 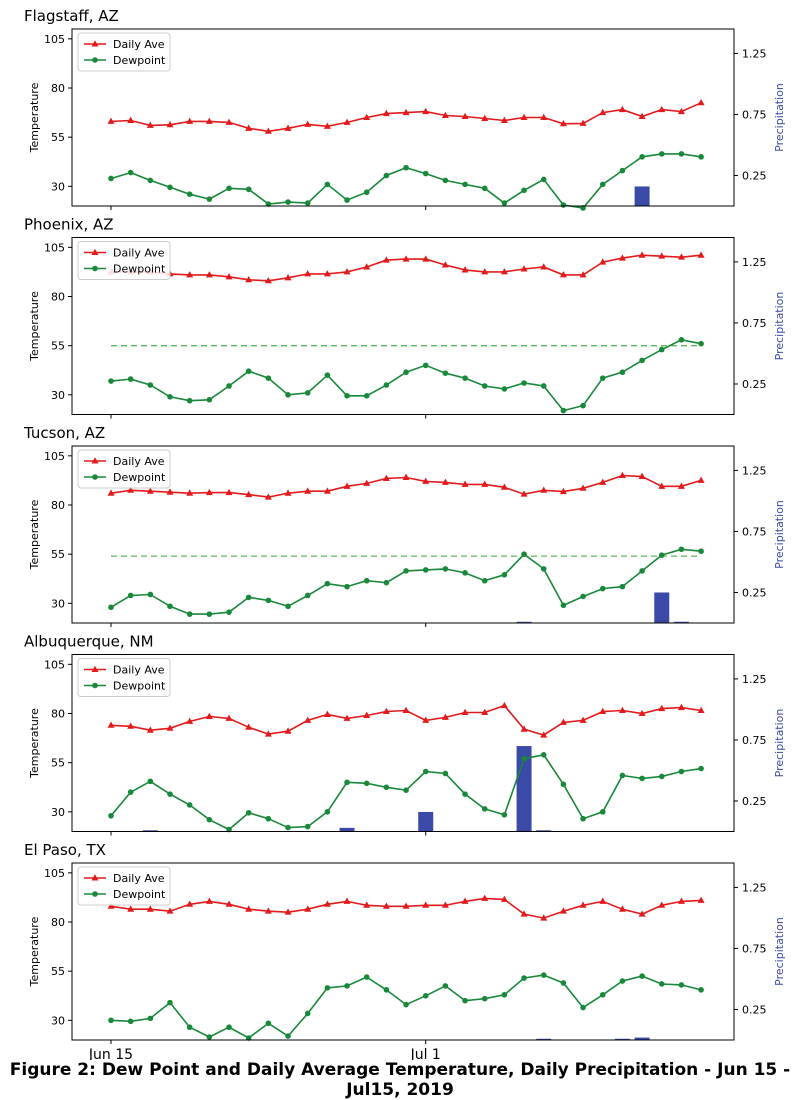 I want to click on x-tick-label: Jun 15, so click(x=110, y=1053).